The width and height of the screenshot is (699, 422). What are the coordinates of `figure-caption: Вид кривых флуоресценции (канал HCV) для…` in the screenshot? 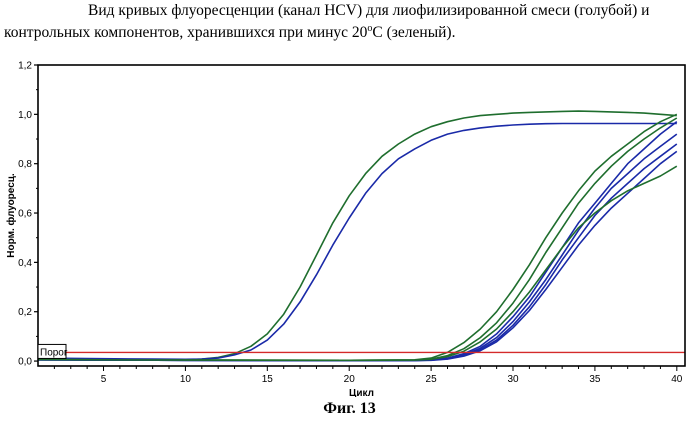 It's located at (349, 25).